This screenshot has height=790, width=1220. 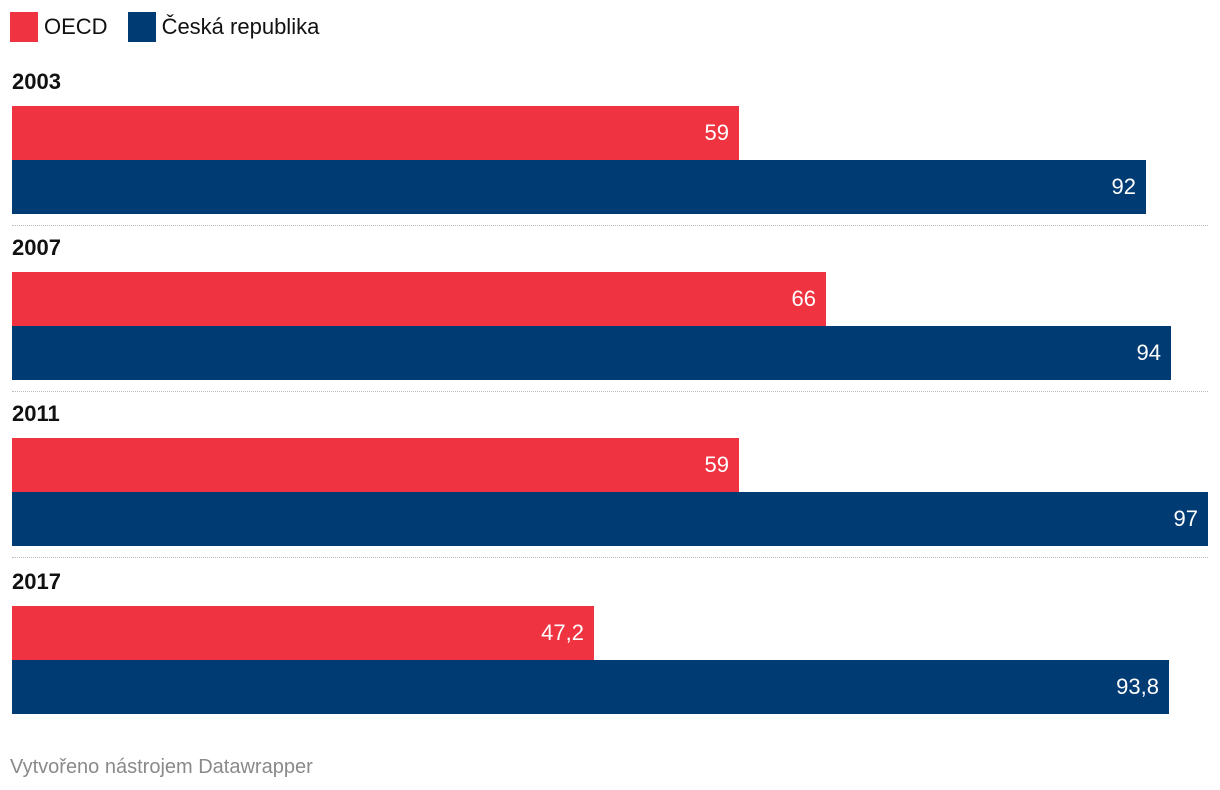 What do you see at coordinates (36, 81) in the screenshot?
I see `category-label-2003: 2003` at bounding box center [36, 81].